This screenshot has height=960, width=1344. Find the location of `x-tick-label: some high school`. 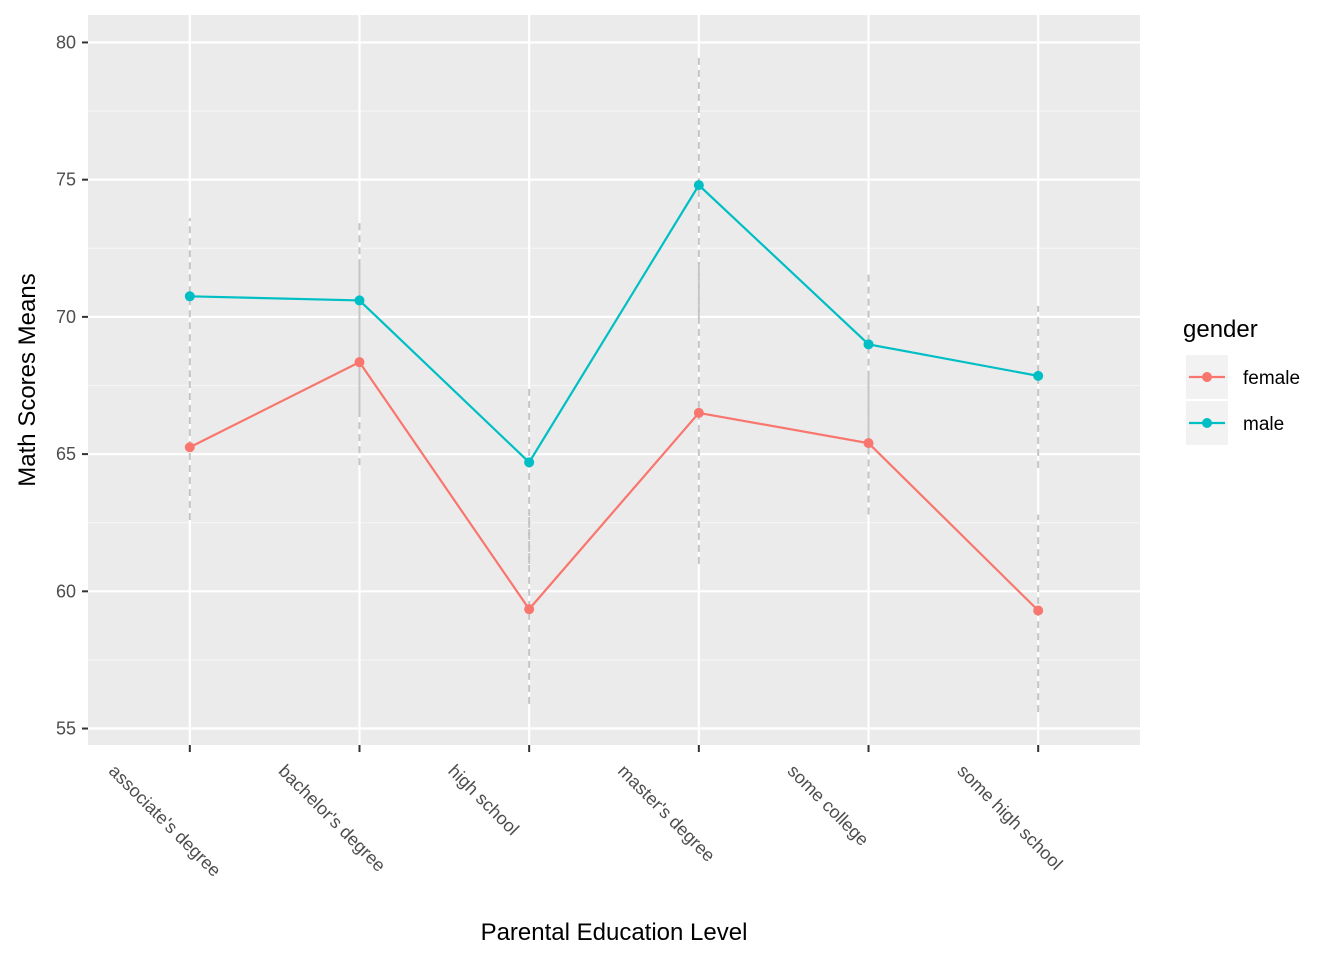

x-tick-label: some high school is located at coordinates (1009, 817).